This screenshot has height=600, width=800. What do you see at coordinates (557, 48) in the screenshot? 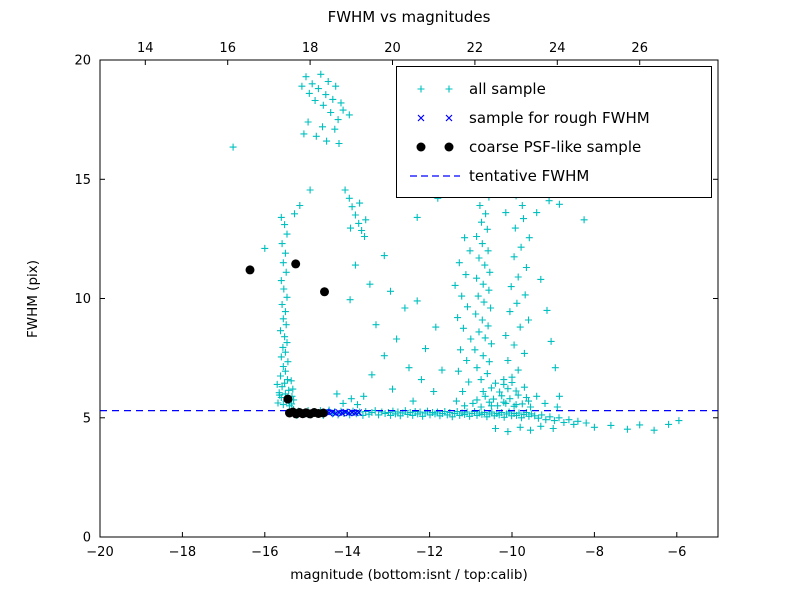
I see `svg-text: 24` at bounding box center [557, 48].